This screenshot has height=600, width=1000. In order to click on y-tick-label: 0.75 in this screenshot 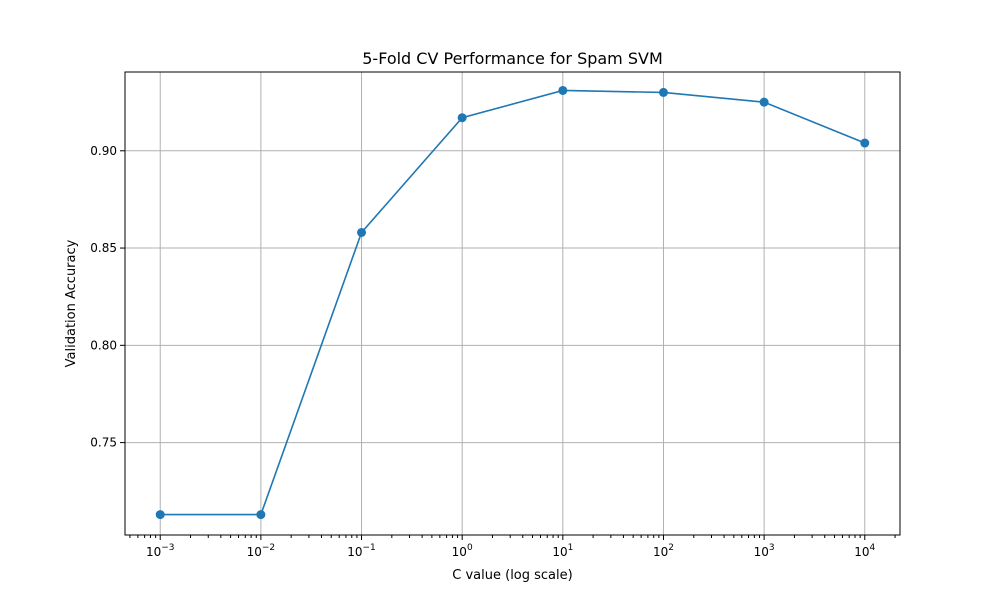, I will do `click(103, 443)`.